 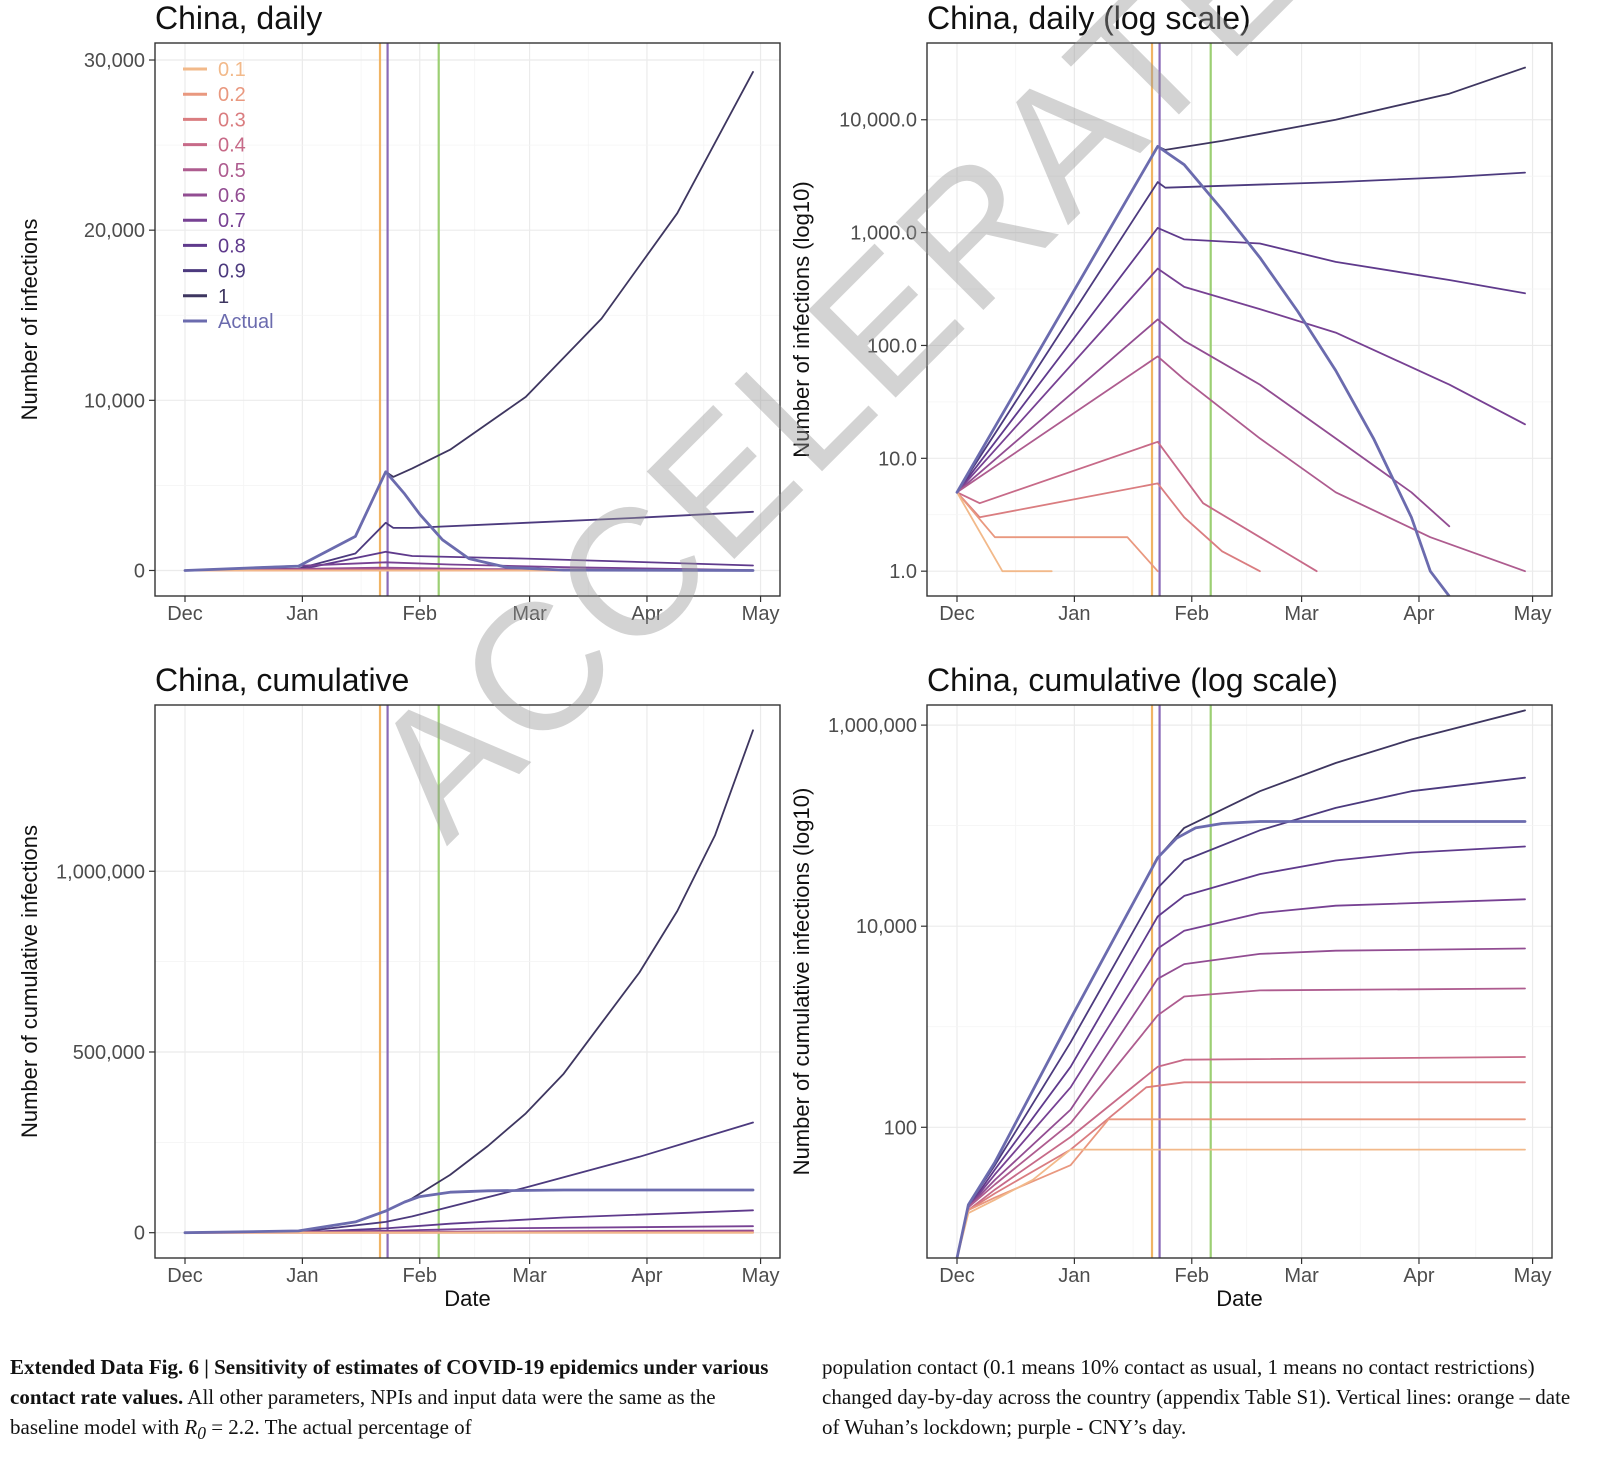 I want to click on legend-item: Actual, so click(x=228, y=322).